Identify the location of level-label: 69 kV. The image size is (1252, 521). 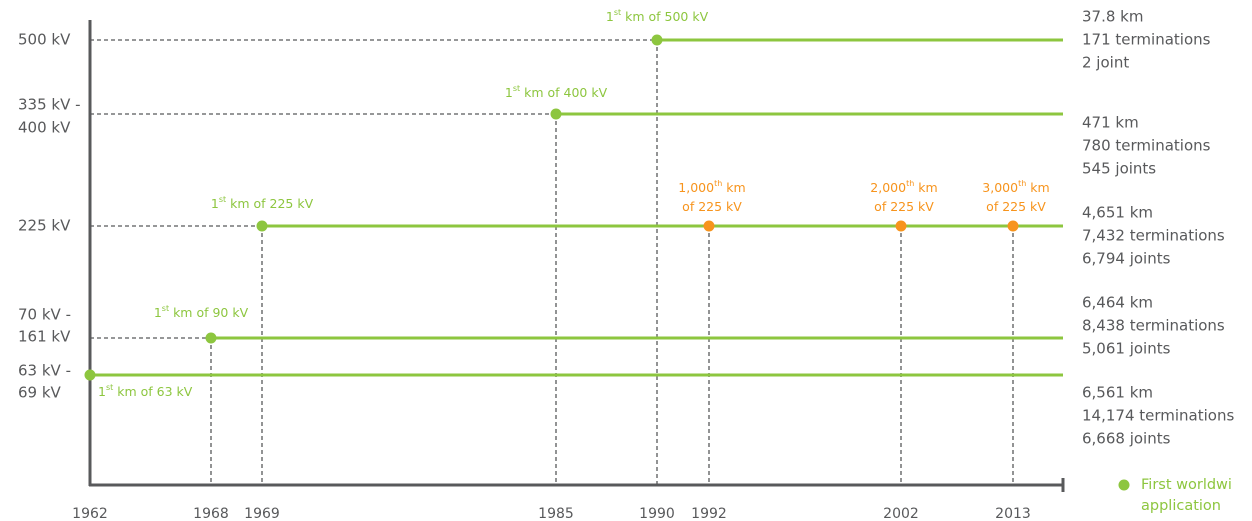
(40, 393).